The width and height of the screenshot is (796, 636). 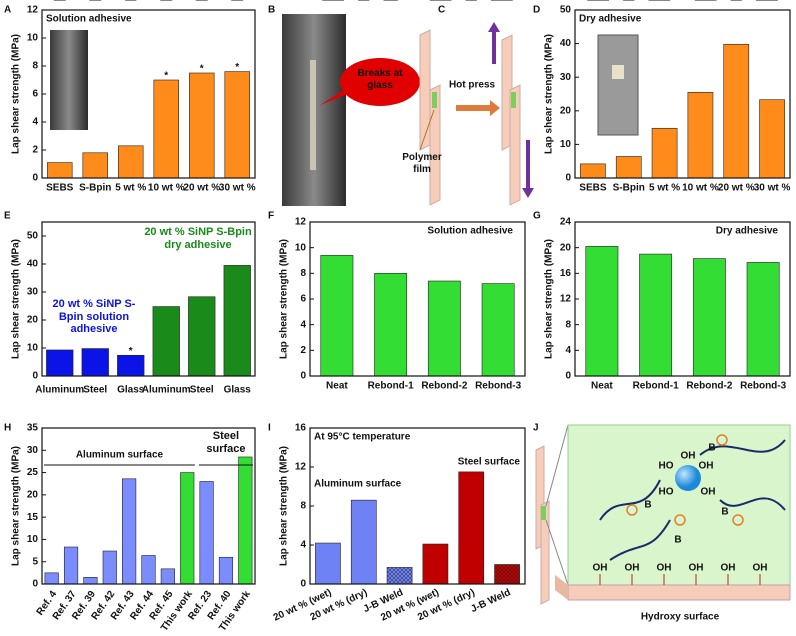 What do you see at coordinates (33, 494) in the screenshot?
I see `y-tick-label: 20` at bounding box center [33, 494].